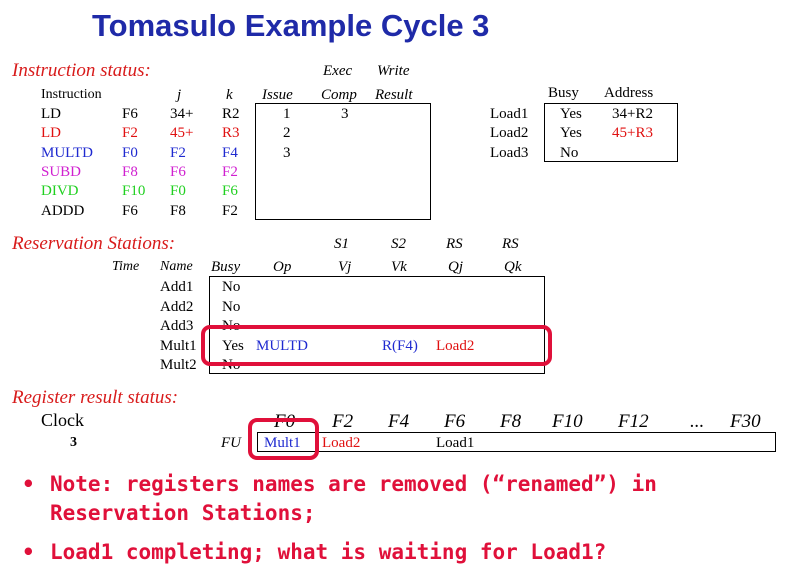  Describe the element at coordinates (567, 421) in the screenshot. I see `register-header: F10` at that location.